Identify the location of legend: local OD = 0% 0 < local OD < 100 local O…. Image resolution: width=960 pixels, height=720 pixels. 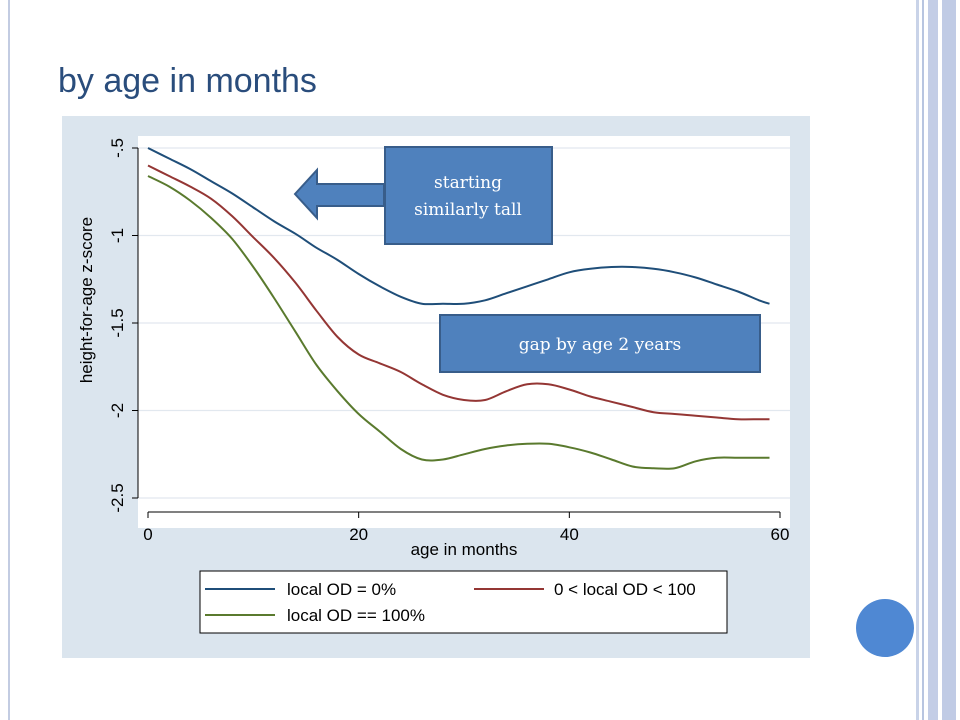
(463, 602).